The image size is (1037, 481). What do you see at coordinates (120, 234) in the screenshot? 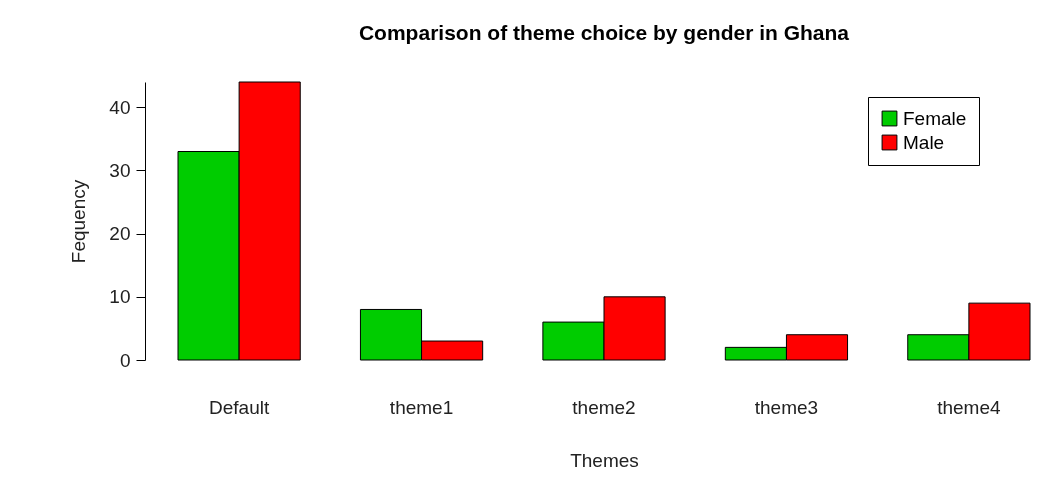
I see `y-tick-label: 20` at bounding box center [120, 234].